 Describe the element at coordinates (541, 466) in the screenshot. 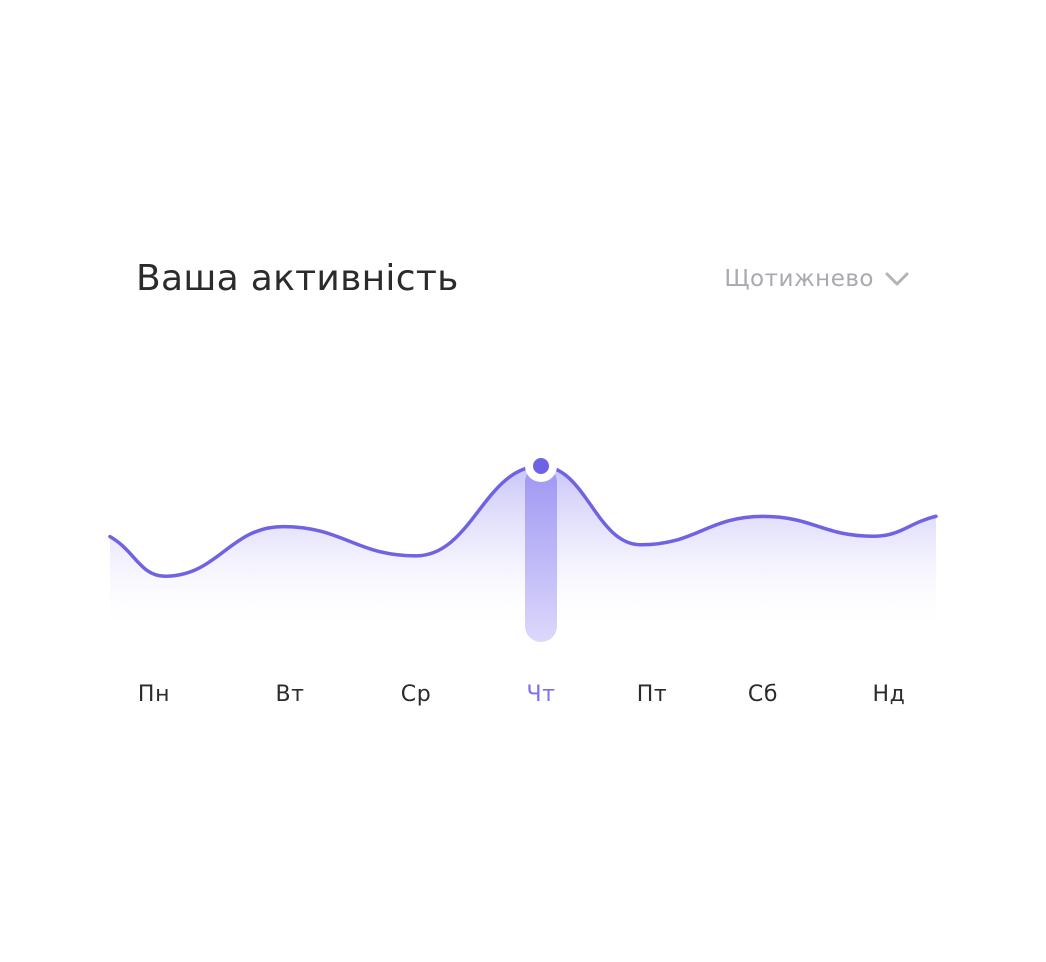

I see `selected-data-point` at that location.